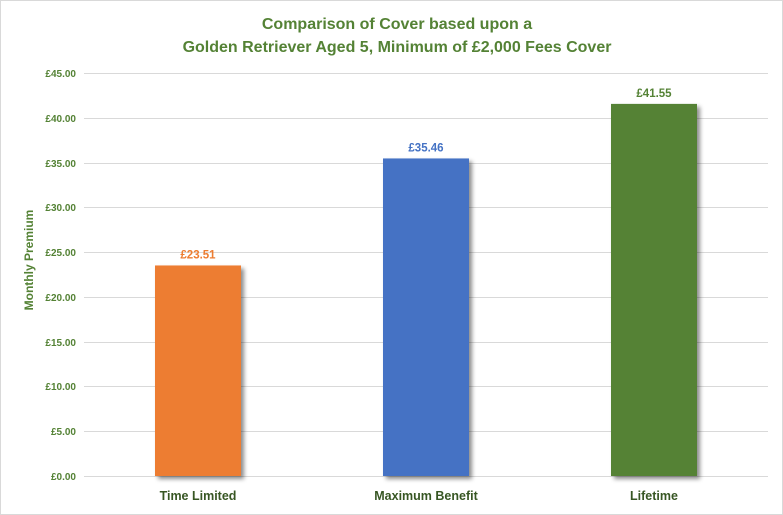  I want to click on x-tick-label: Maximum Benefit, so click(426, 496).